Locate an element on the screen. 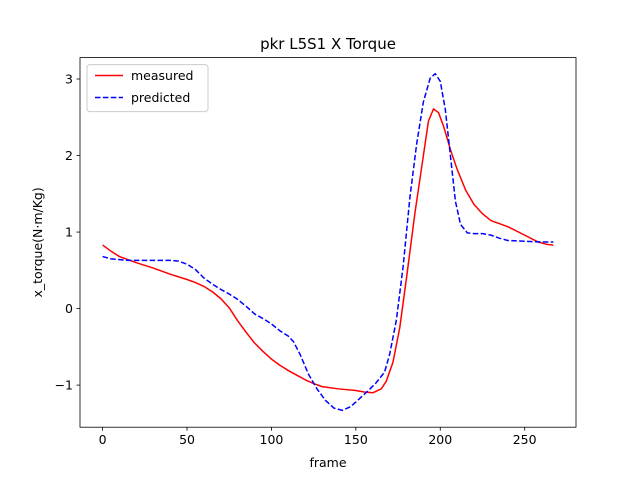  x-axis: 0 50 100 150 200 250 is located at coordinates (318, 437).